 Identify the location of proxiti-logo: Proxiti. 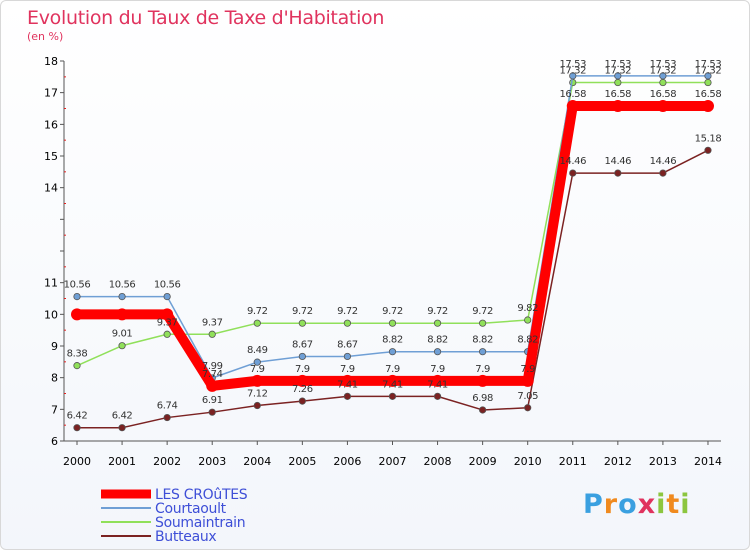
(637, 504).